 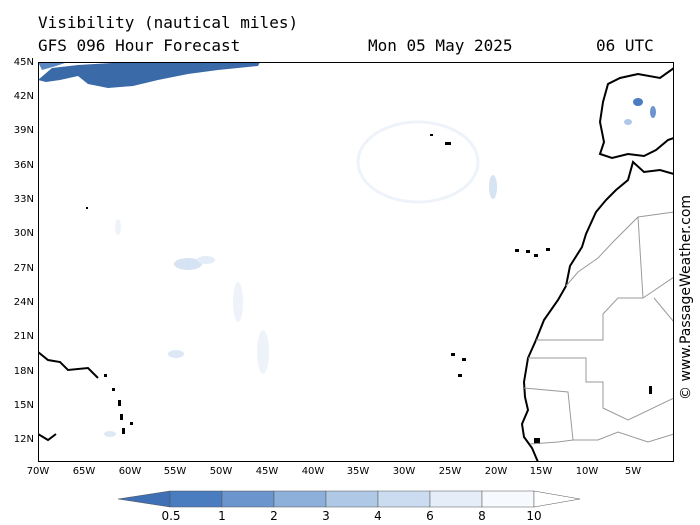 What do you see at coordinates (313, 471) in the screenshot?
I see `lon-label: 40W` at bounding box center [313, 471].